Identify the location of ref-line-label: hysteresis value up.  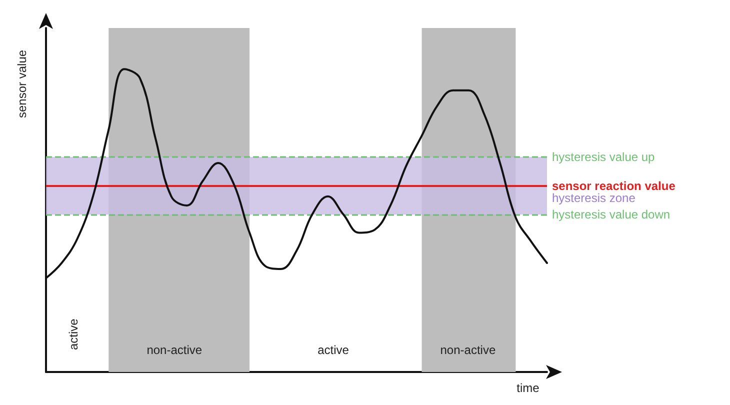
(604, 157).